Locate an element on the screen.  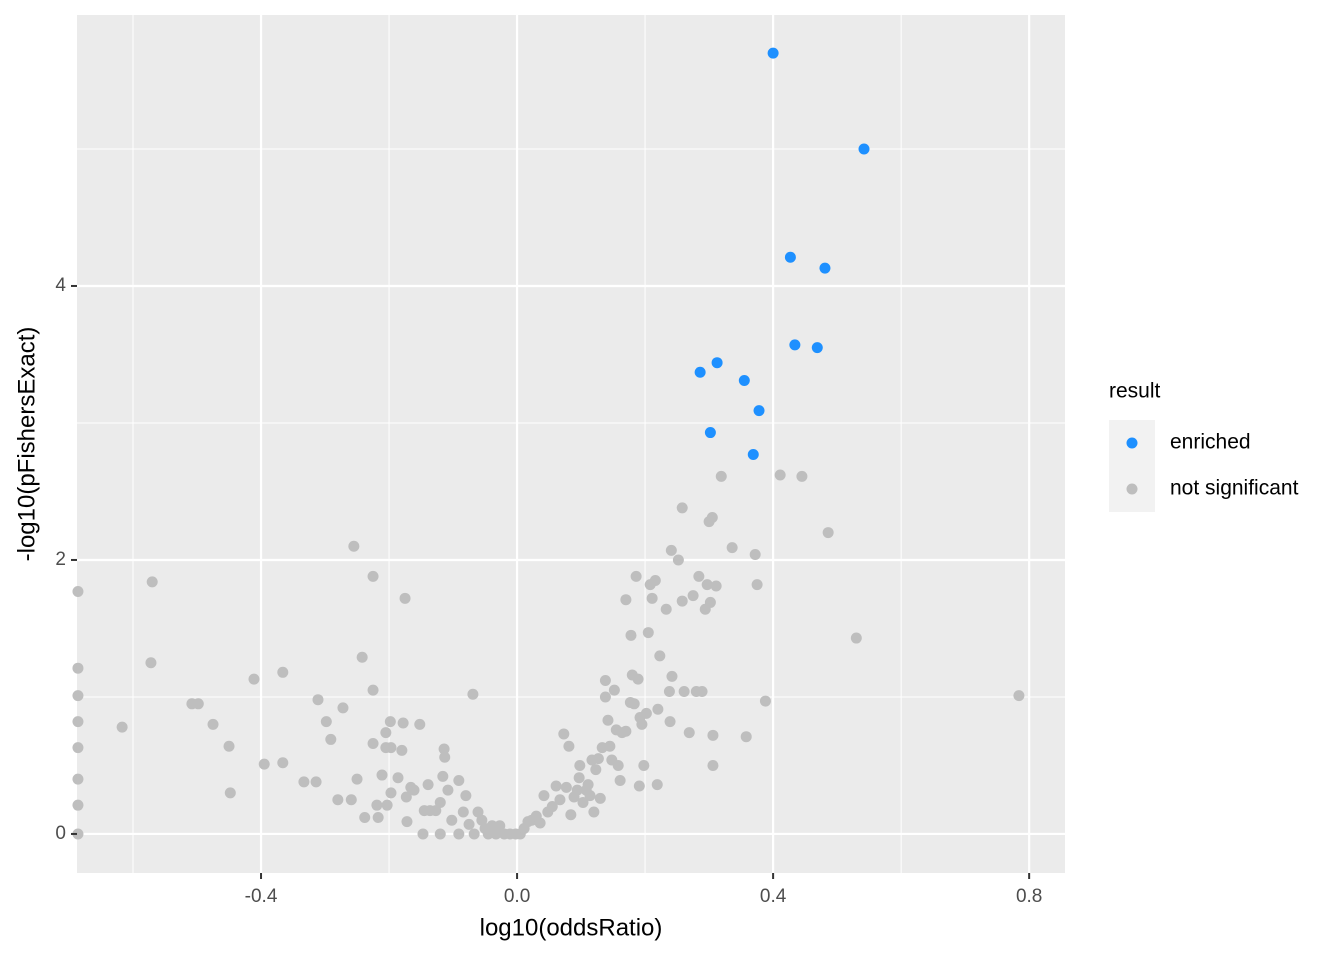
y-tick-label: 4 is located at coordinates (60, 285).